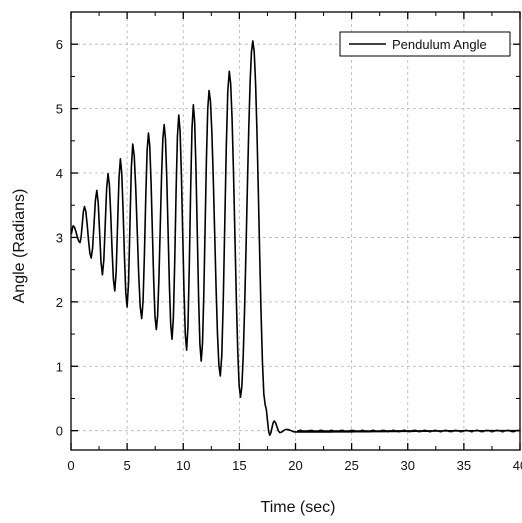 The width and height of the screenshot is (522, 523). I want to click on y-tick-label: 6, so click(59, 44).